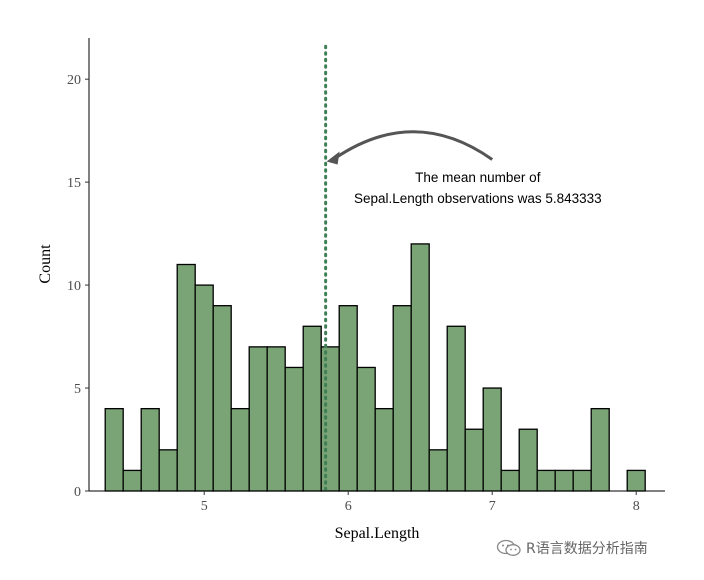 The image size is (704, 580). What do you see at coordinates (492, 506) in the screenshot?
I see `x-tick-label: 7` at bounding box center [492, 506].